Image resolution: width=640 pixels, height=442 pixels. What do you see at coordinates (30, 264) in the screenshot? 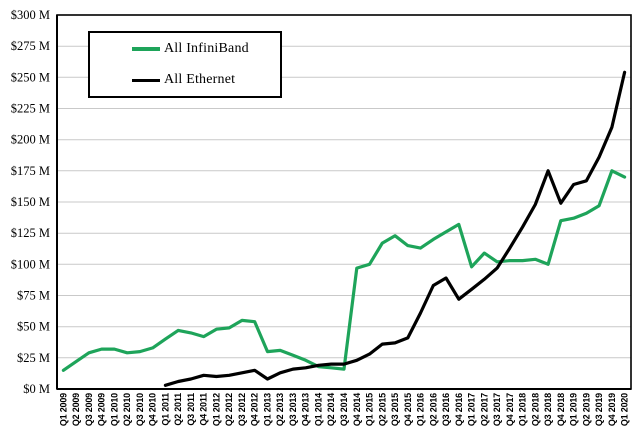
I see `svg-text: $100 M` at bounding box center [30, 264].